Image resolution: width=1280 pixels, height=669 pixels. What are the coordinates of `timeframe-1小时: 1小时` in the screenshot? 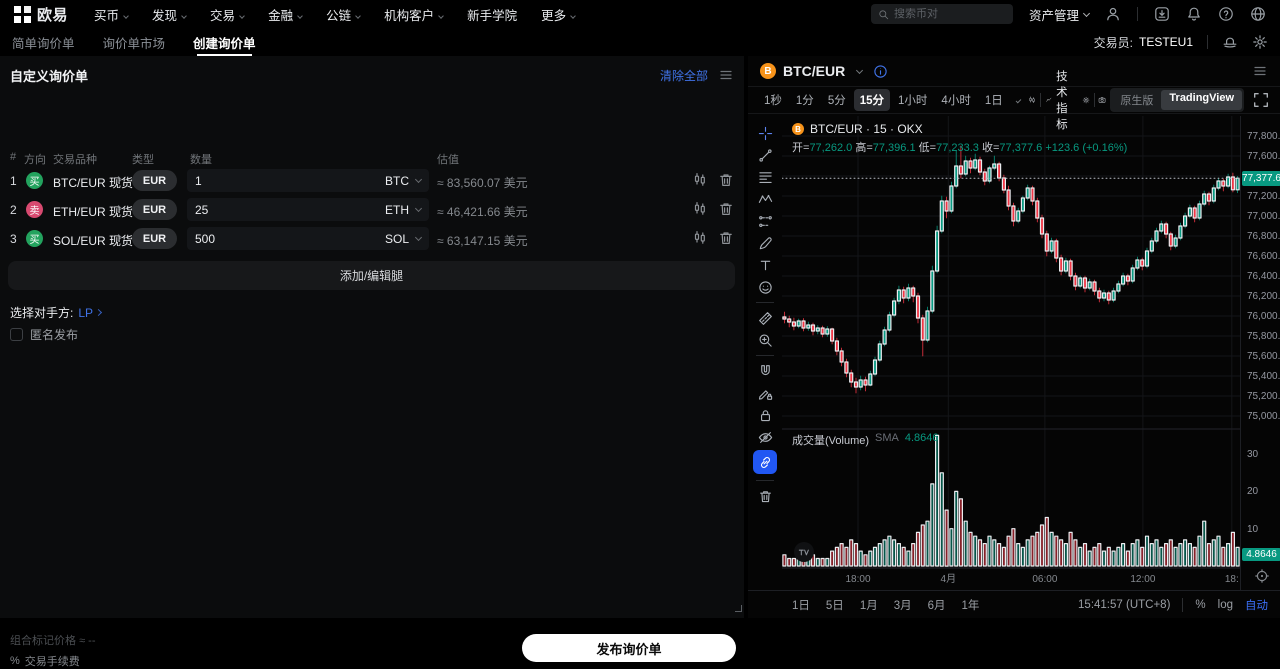 It's located at (912, 100).